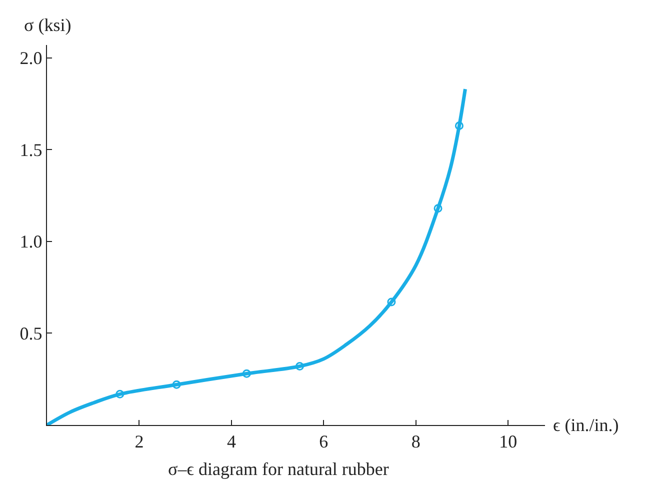 This screenshot has height=483, width=670. What do you see at coordinates (415, 442) in the screenshot?
I see `x-tick-label: 8` at bounding box center [415, 442].